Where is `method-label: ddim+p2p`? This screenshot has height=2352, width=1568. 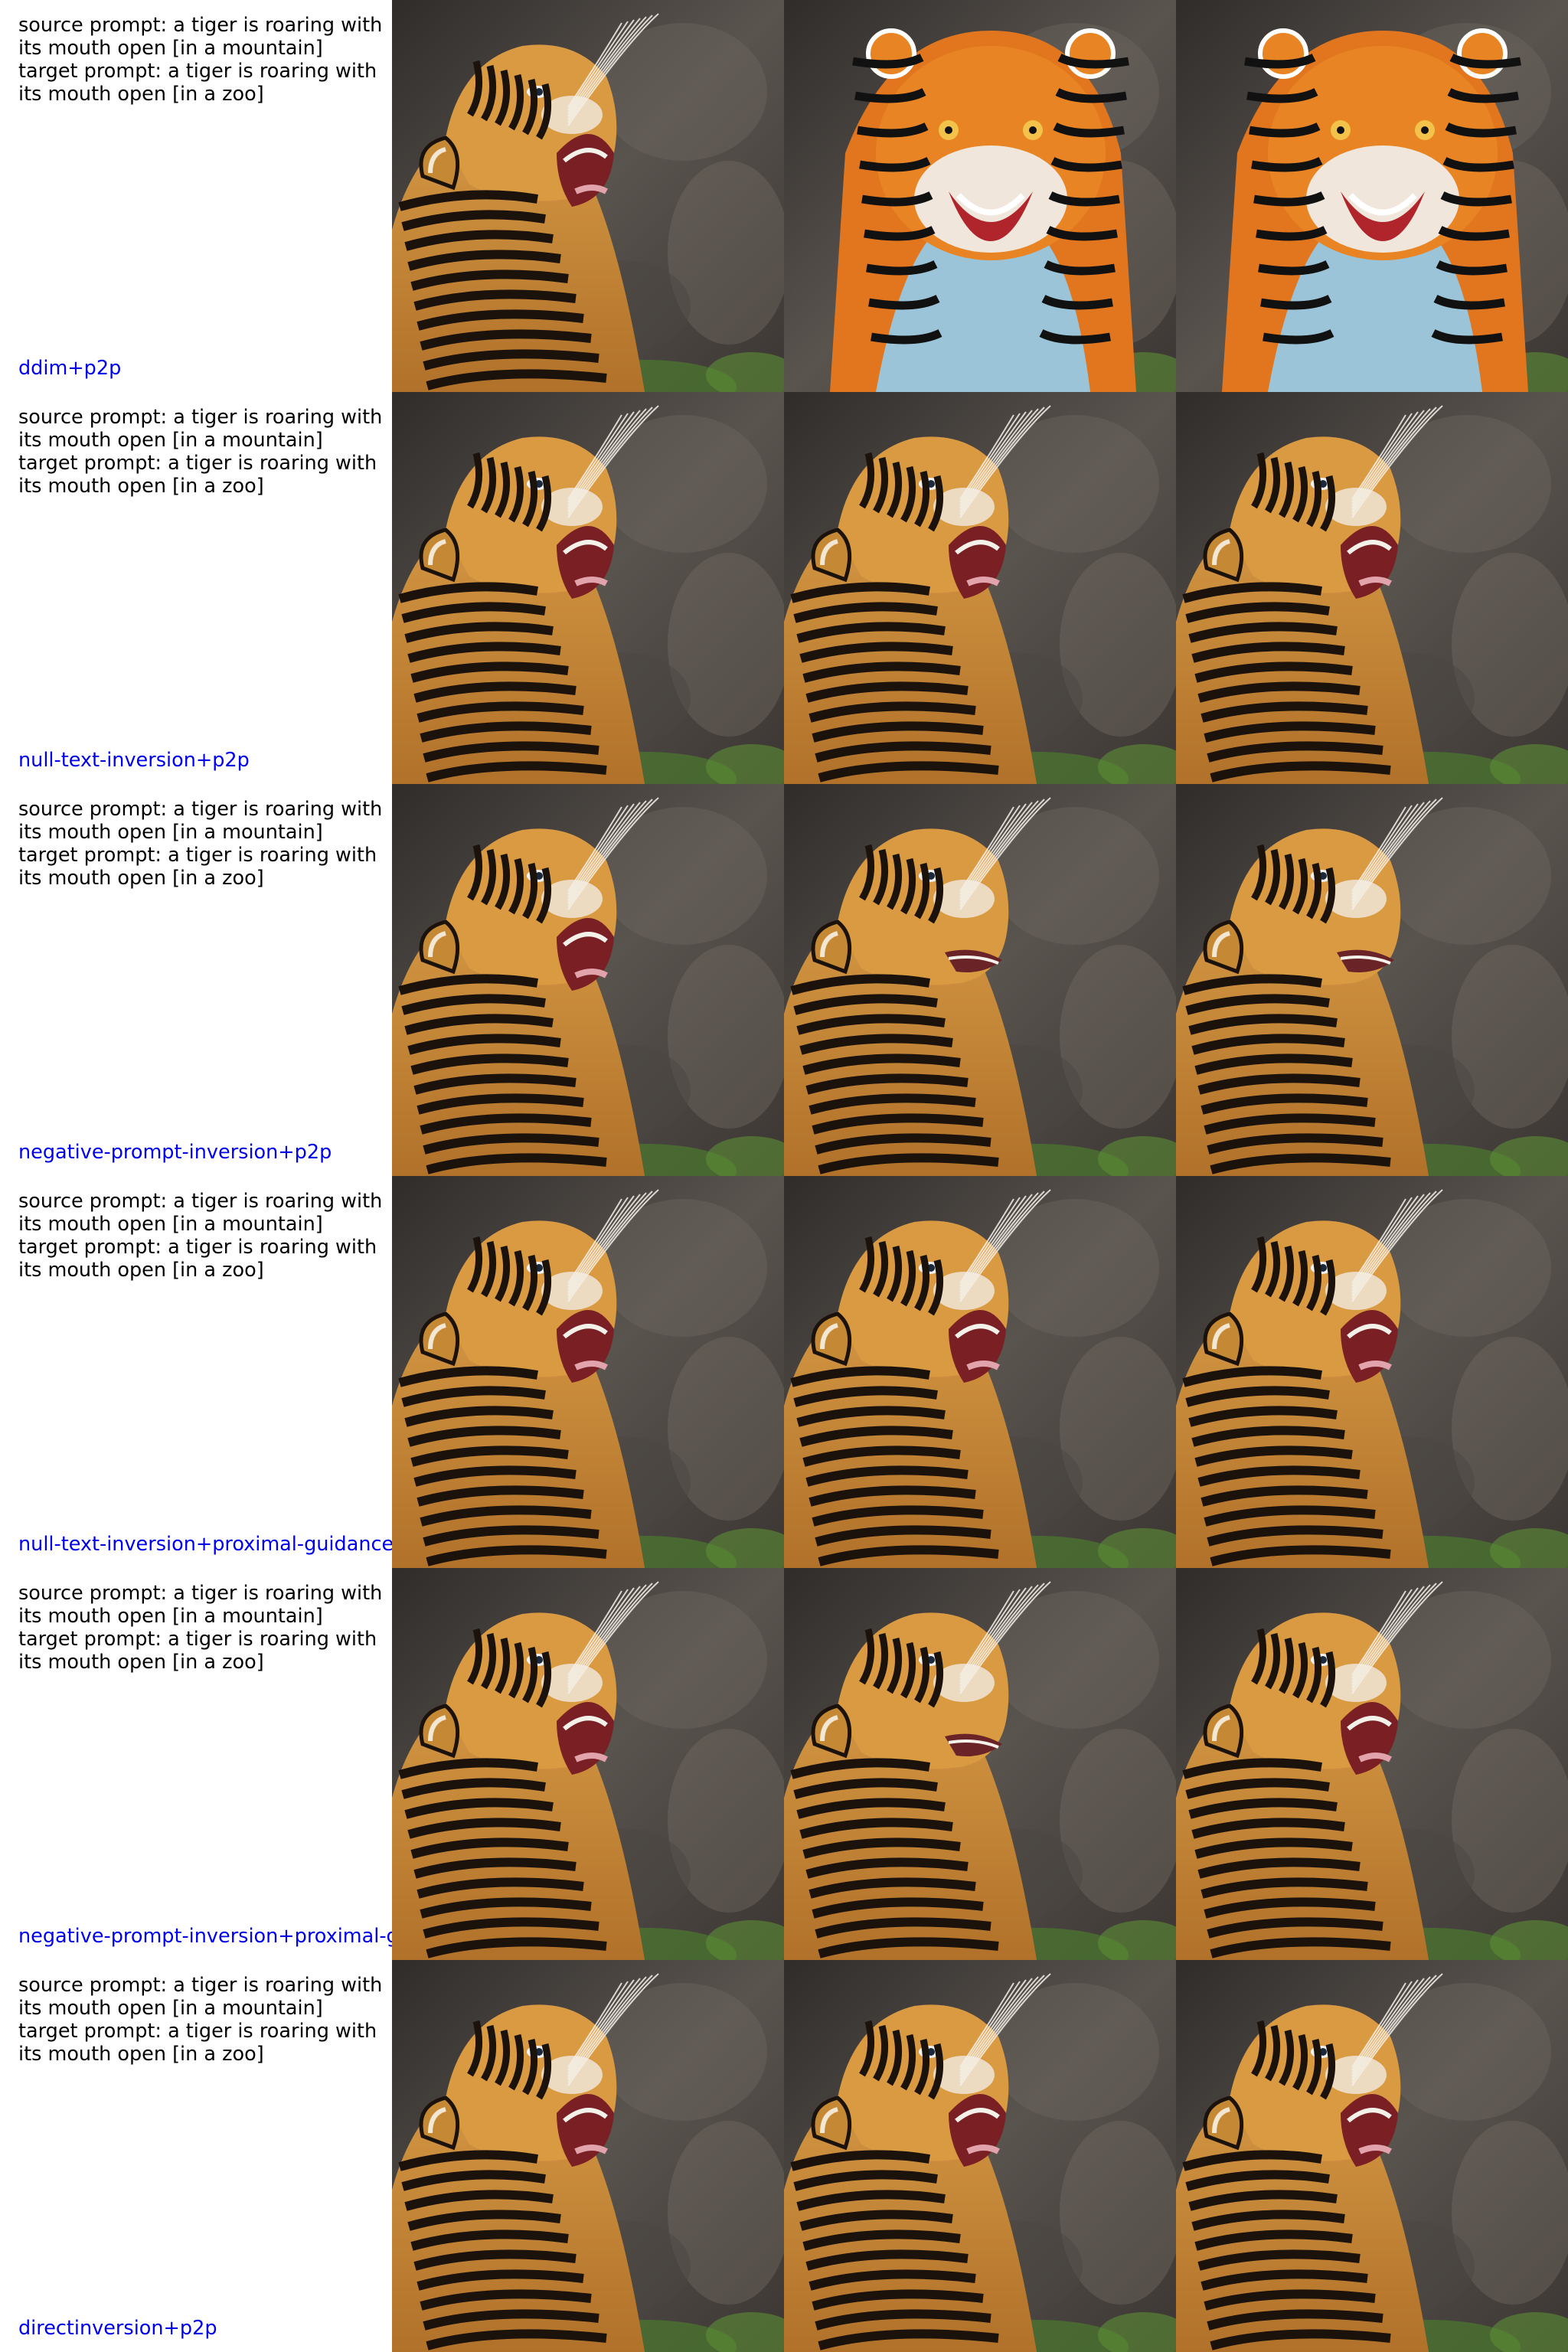 method-label: ddim+p2p is located at coordinates (70, 368).